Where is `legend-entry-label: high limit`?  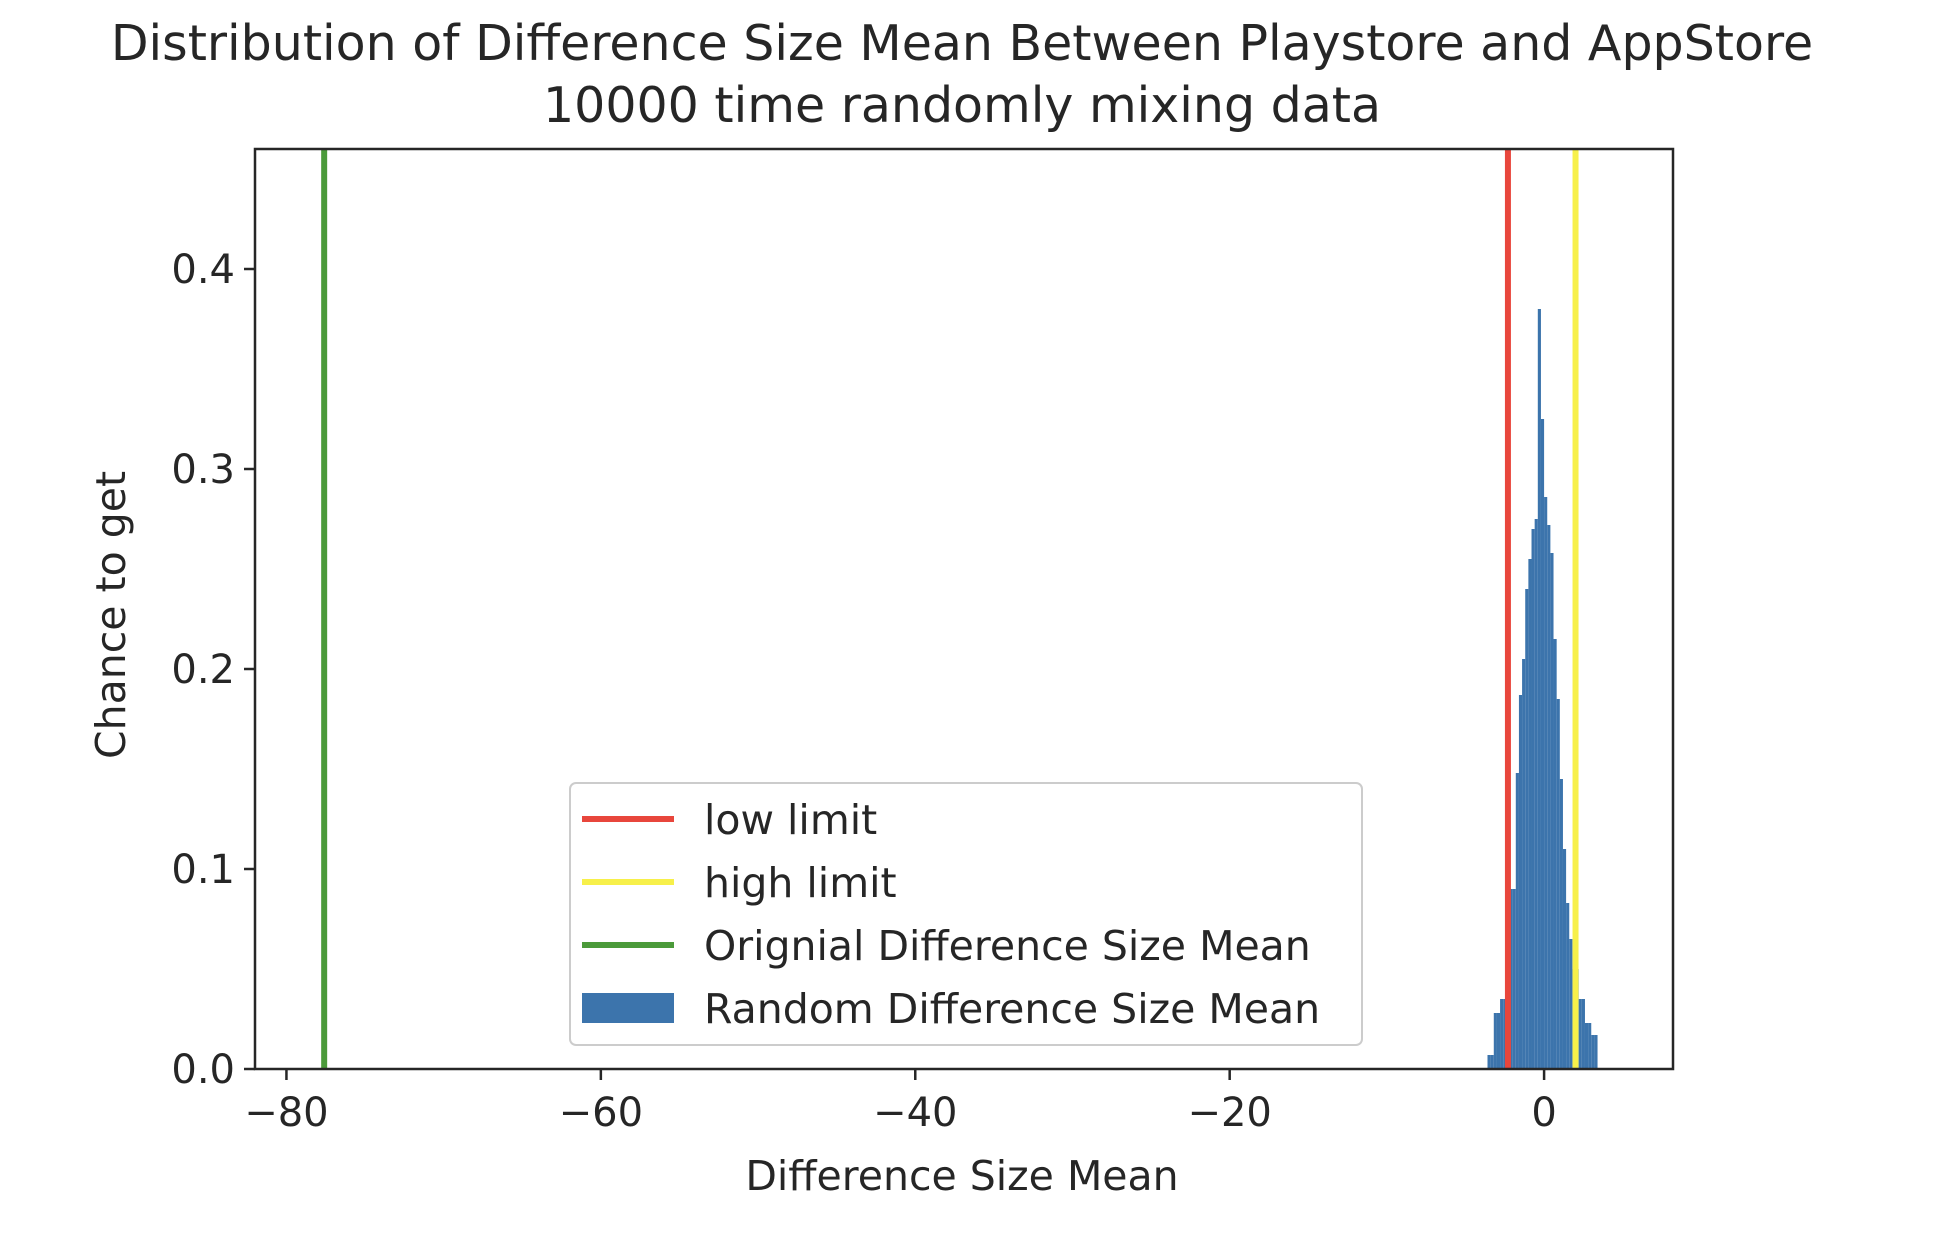 legend-entry-label: high limit is located at coordinates (800, 883).